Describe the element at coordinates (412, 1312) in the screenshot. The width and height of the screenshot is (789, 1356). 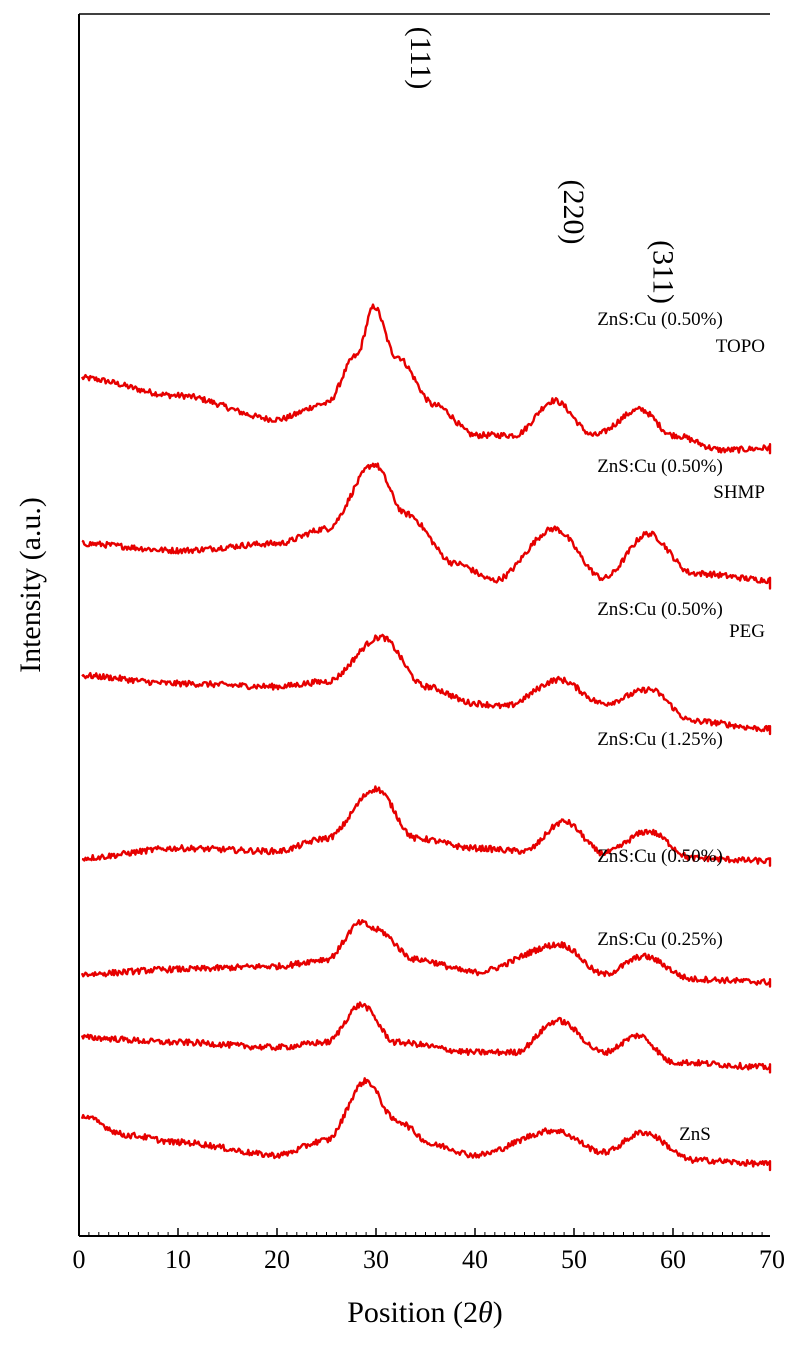
I see `x-axis-title-prefix: Position (2` at that location.